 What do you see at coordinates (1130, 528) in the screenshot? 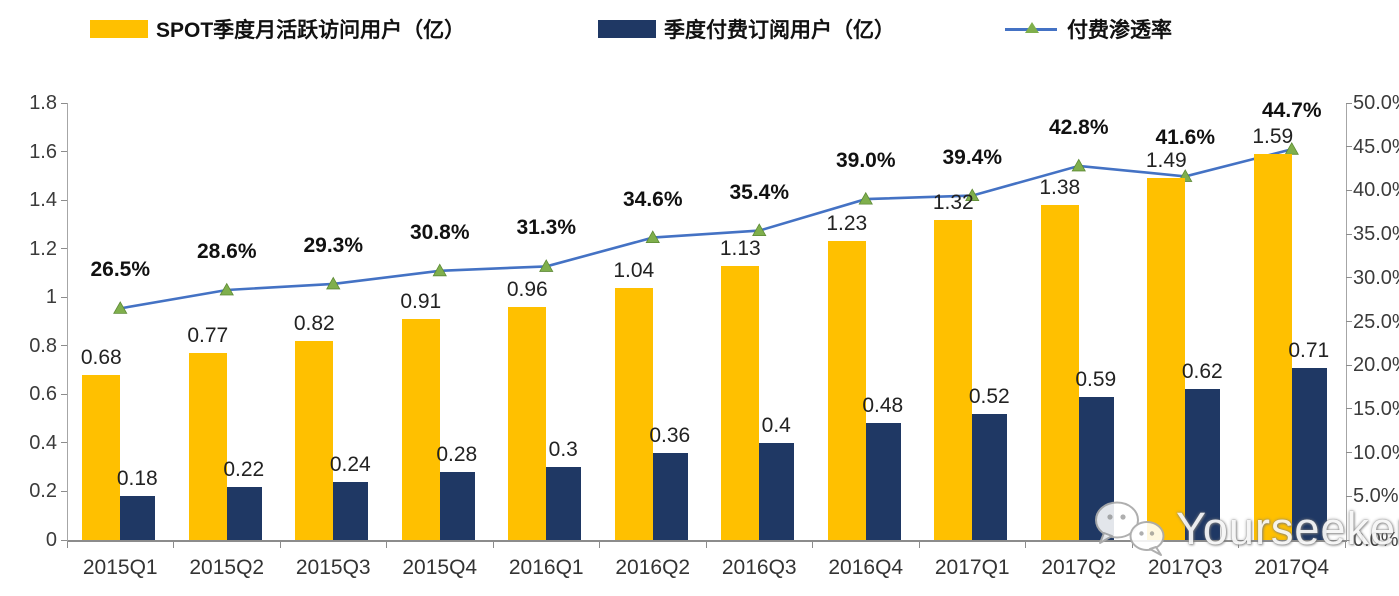
I see `wechat-icon` at bounding box center [1130, 528].